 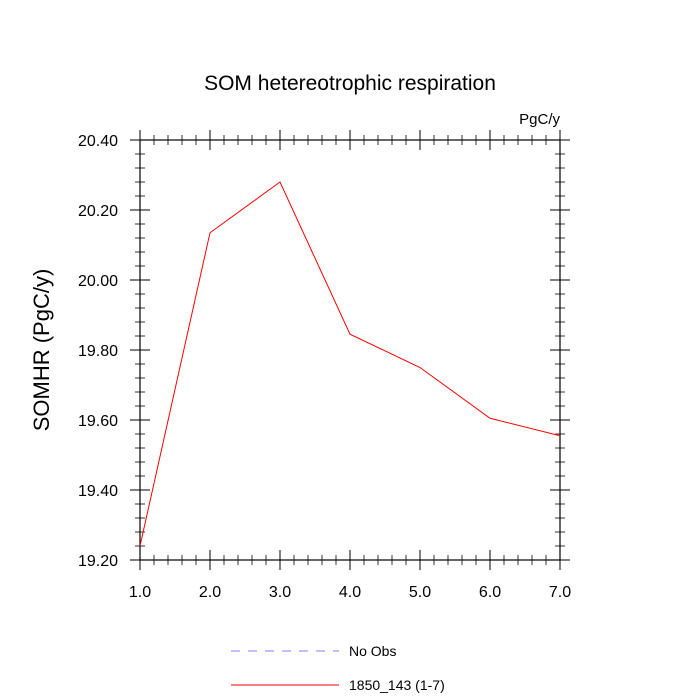 What do you see at coordinates (397, 685) in the screenshot?
I see `legend-label: 1850_143 (1-7)` at bounding box center [397, 685].